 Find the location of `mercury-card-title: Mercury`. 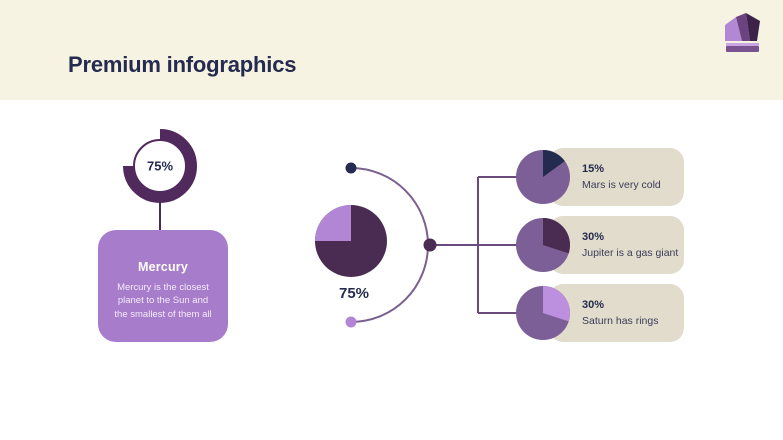

mercury-card-title: Mercury is located at coordinates (163, 267).